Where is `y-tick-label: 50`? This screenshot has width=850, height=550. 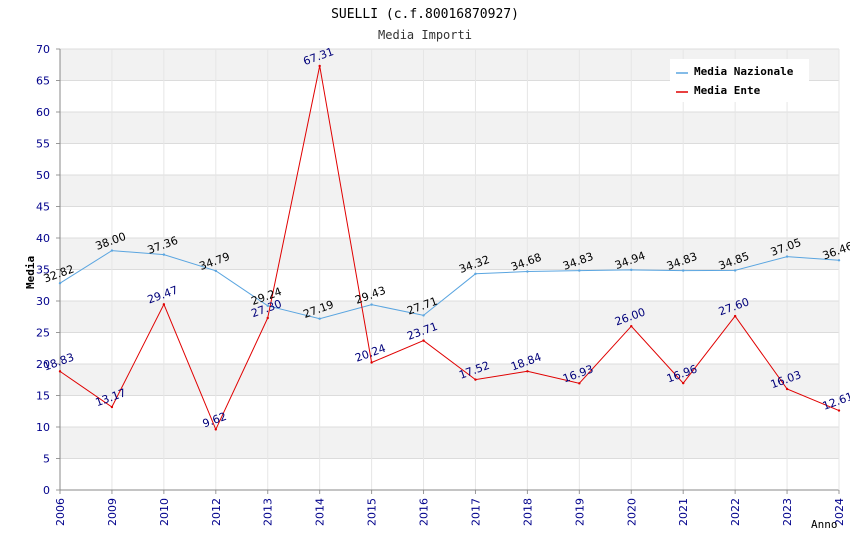 y-tick-label: 50 is located at coordinates (43, 175).